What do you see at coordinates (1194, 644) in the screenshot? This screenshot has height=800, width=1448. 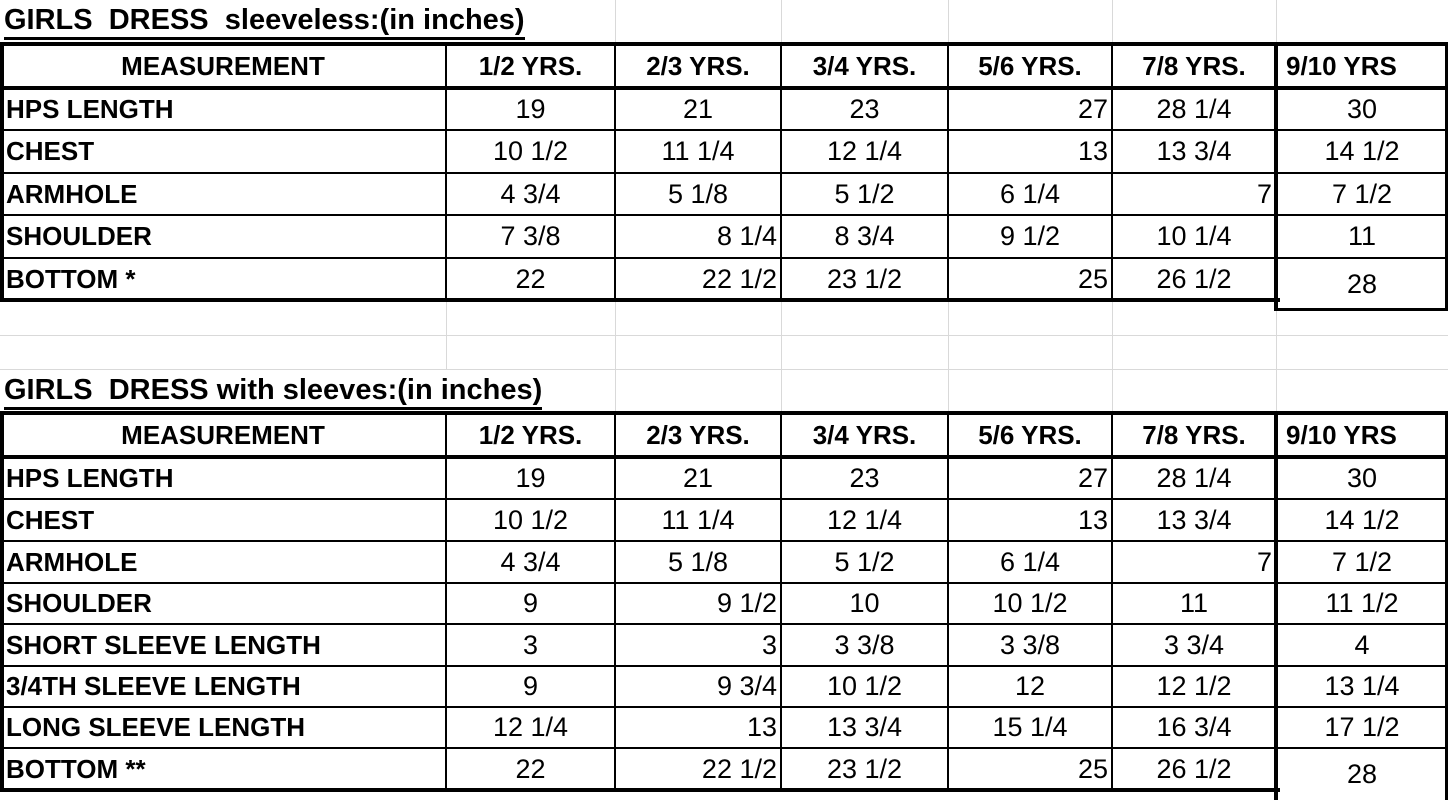 I see `value-cell: 3 3/4` at bounding box center [1194, 644].